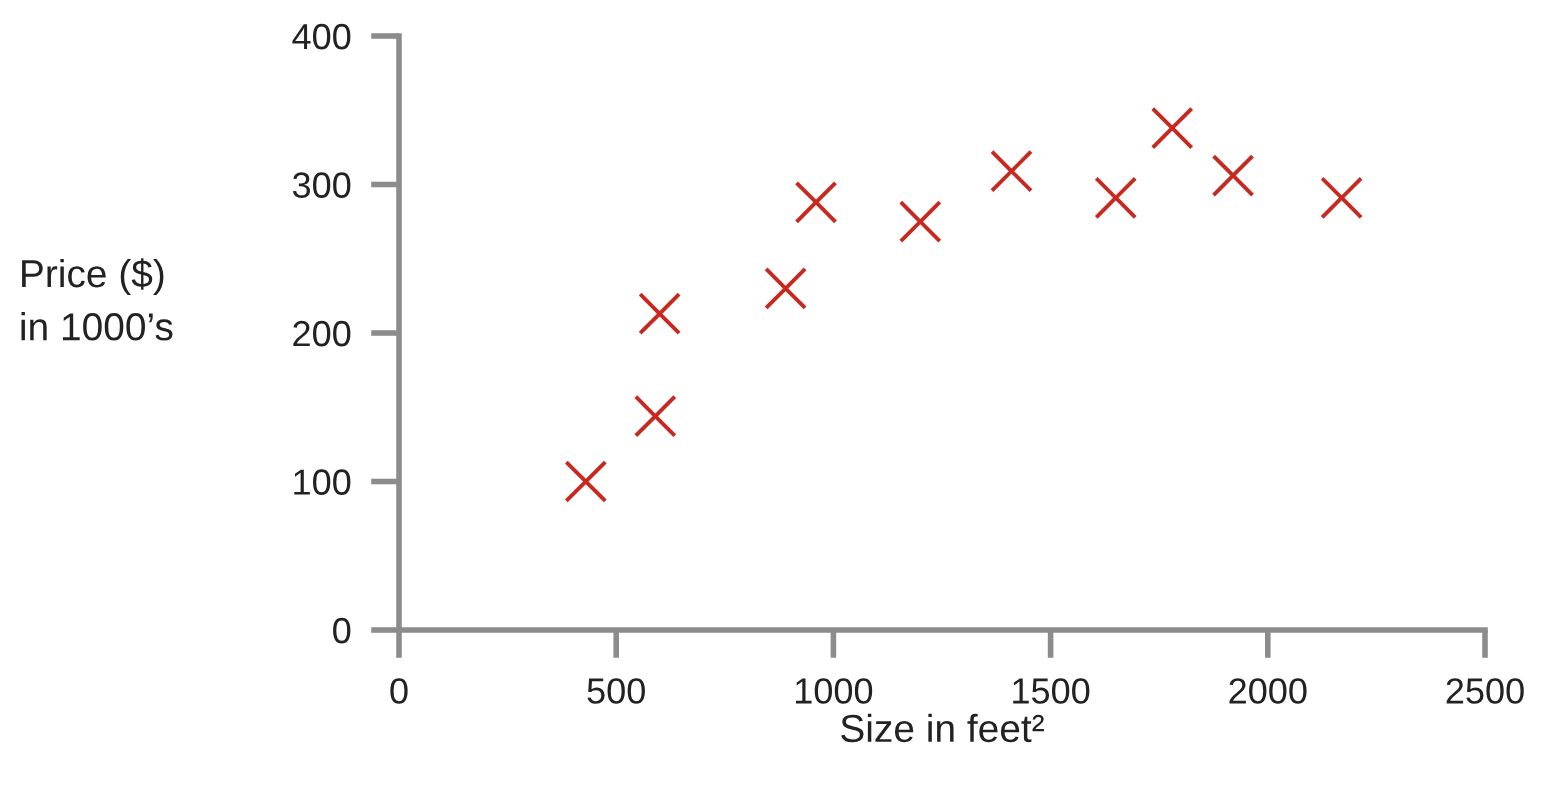 The width and height of the screenshot is (1553, 808). Describe the element at coordinates (342, 630) in the screenshot. I see `y-tick-label: 0` at that location.